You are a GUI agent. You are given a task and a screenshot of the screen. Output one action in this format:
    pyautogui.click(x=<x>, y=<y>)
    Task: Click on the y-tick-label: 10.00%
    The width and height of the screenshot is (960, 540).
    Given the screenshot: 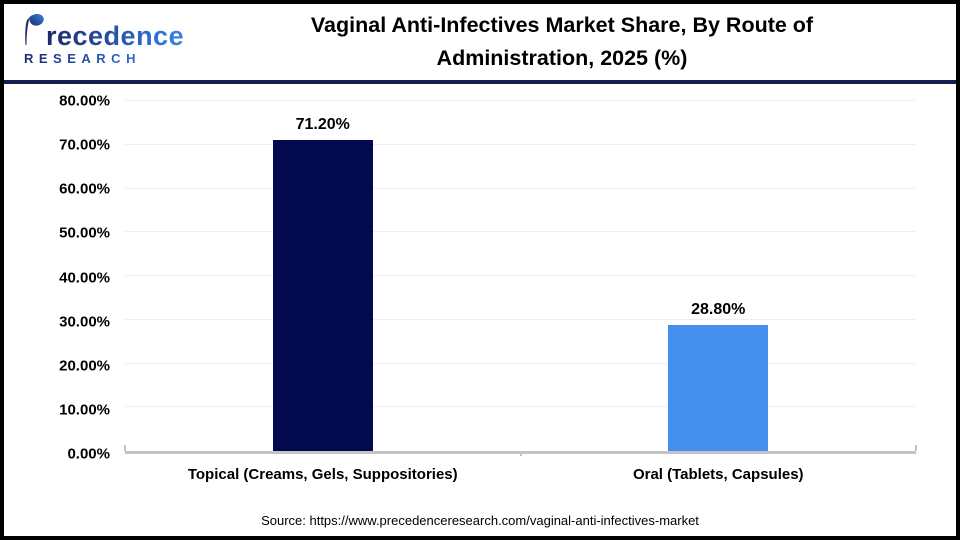 What is the action you would take?
    pyautogui.click(x=84, y=410)
    